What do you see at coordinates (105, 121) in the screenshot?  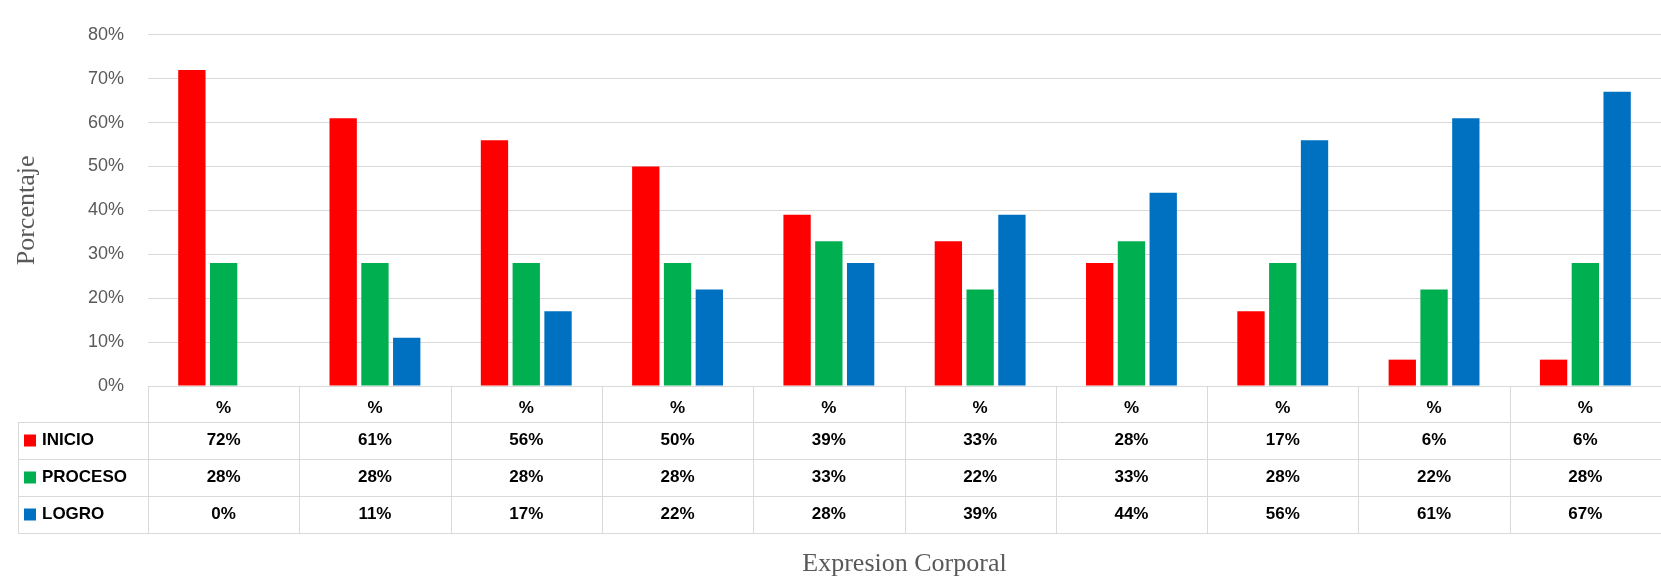 I see `y-tick-label: 60%` at bounding box center [105, 121].